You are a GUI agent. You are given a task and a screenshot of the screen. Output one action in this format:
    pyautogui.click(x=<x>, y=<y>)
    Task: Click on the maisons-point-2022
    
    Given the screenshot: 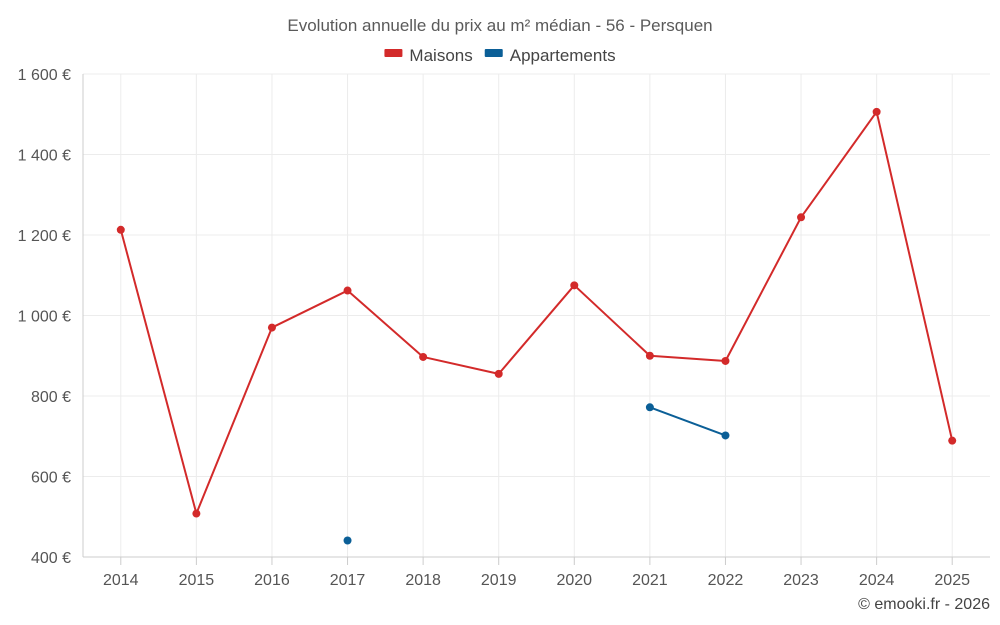 What is the action you would take?
    pyautogui.click(x=725, y=360)
    